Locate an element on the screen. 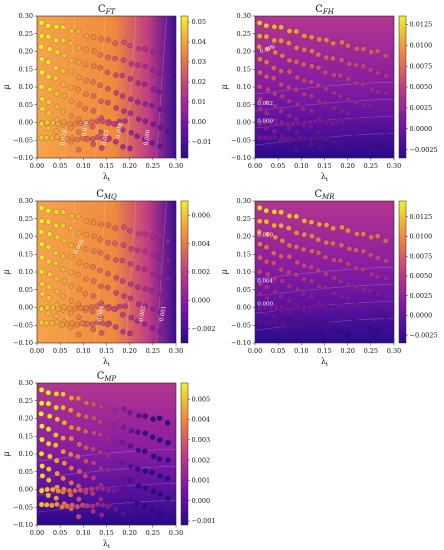  x-tick-label: 0.15 is located at coordinates (106, 351).